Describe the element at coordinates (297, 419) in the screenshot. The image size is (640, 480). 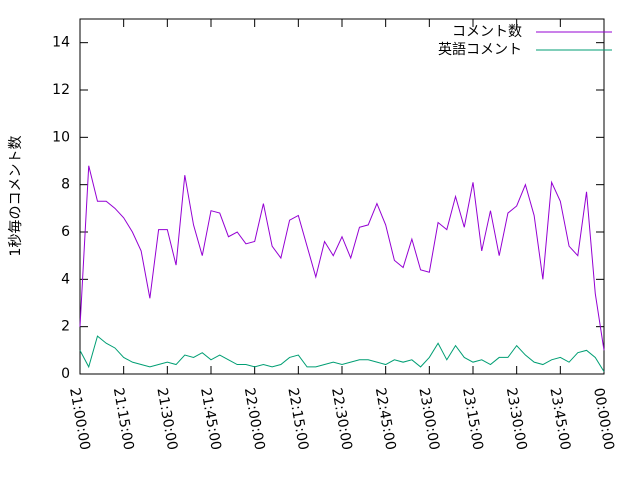
I see `x-tick-label: 22:15:00` at that location.